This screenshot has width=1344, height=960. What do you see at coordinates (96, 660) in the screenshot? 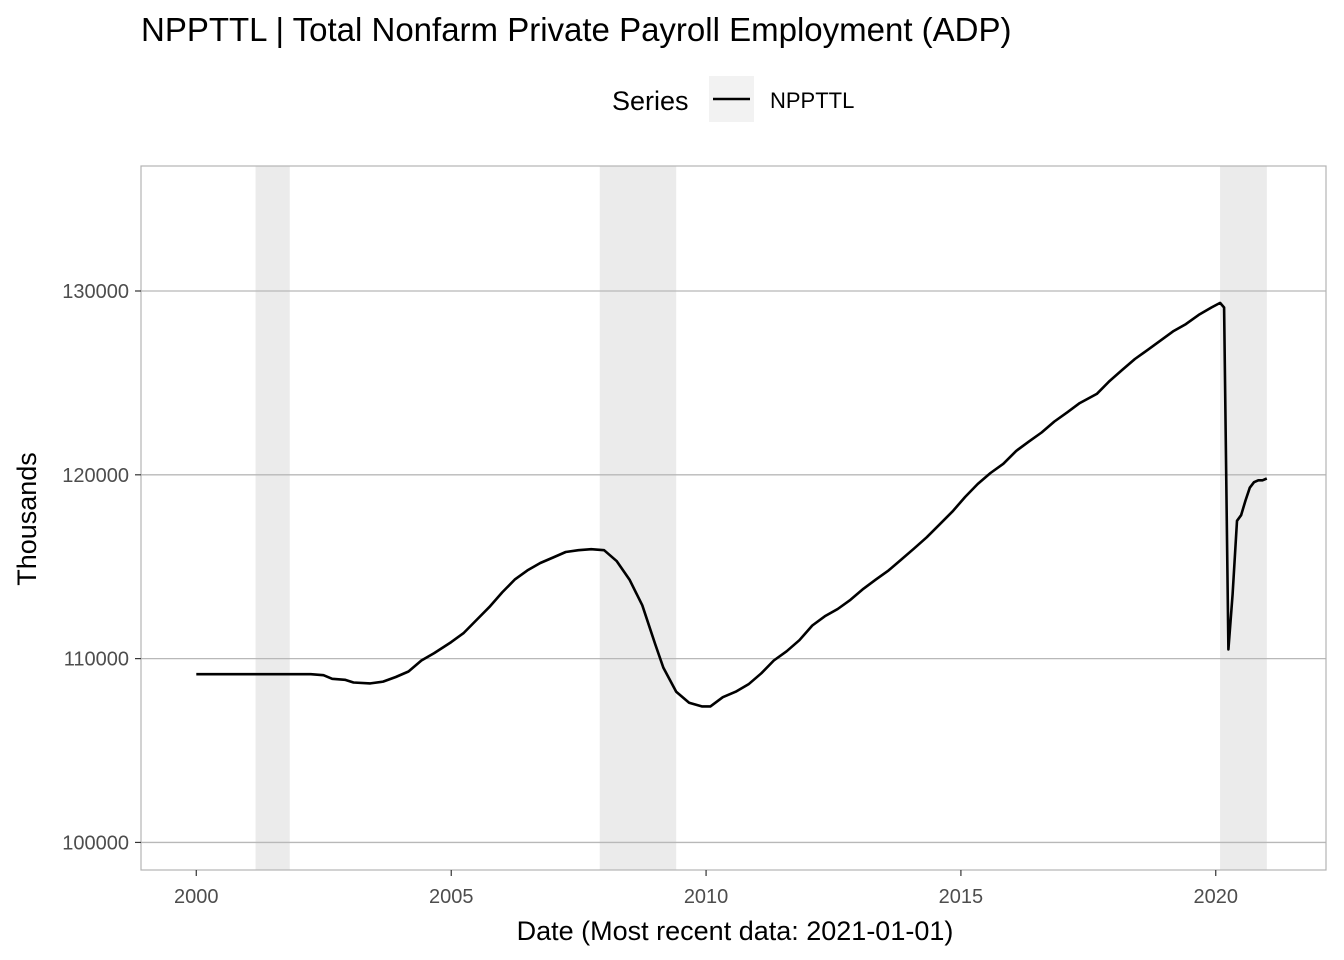
I see `tick-label-y-110000: 110000` at bounding box center [96, 660].